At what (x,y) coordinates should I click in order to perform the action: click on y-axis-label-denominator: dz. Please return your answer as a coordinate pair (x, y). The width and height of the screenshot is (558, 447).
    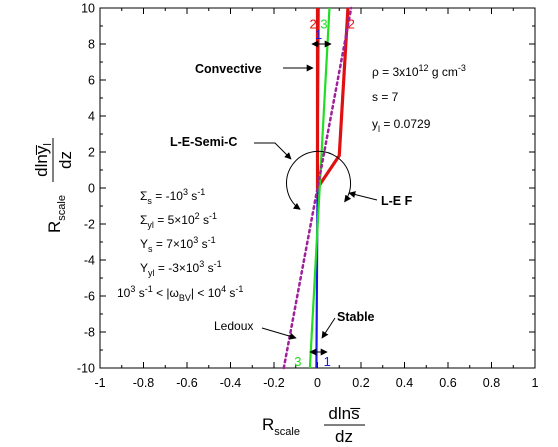
    Looking at the image, I should click on (65, 160).